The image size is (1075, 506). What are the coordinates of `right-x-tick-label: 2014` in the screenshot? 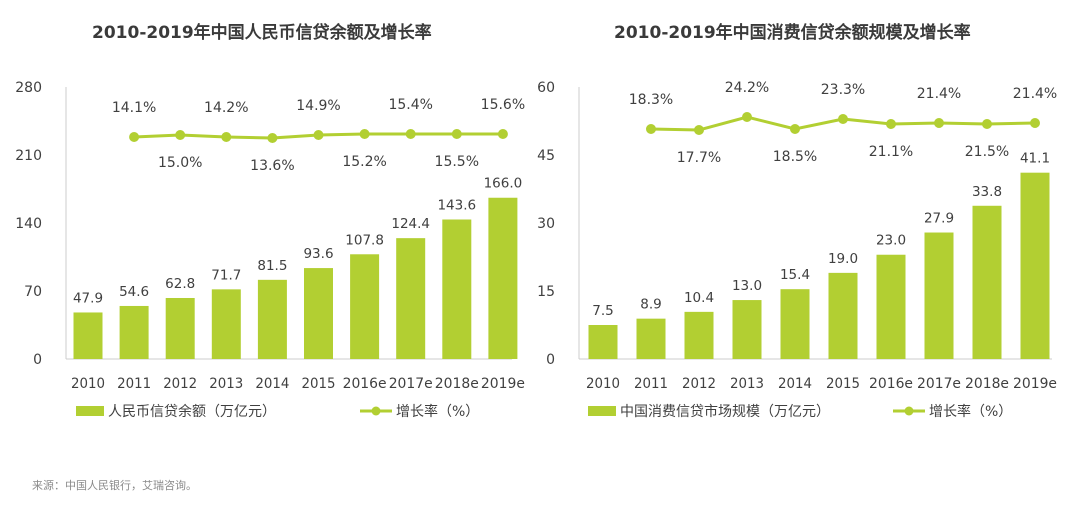 It's located at (795, 384).